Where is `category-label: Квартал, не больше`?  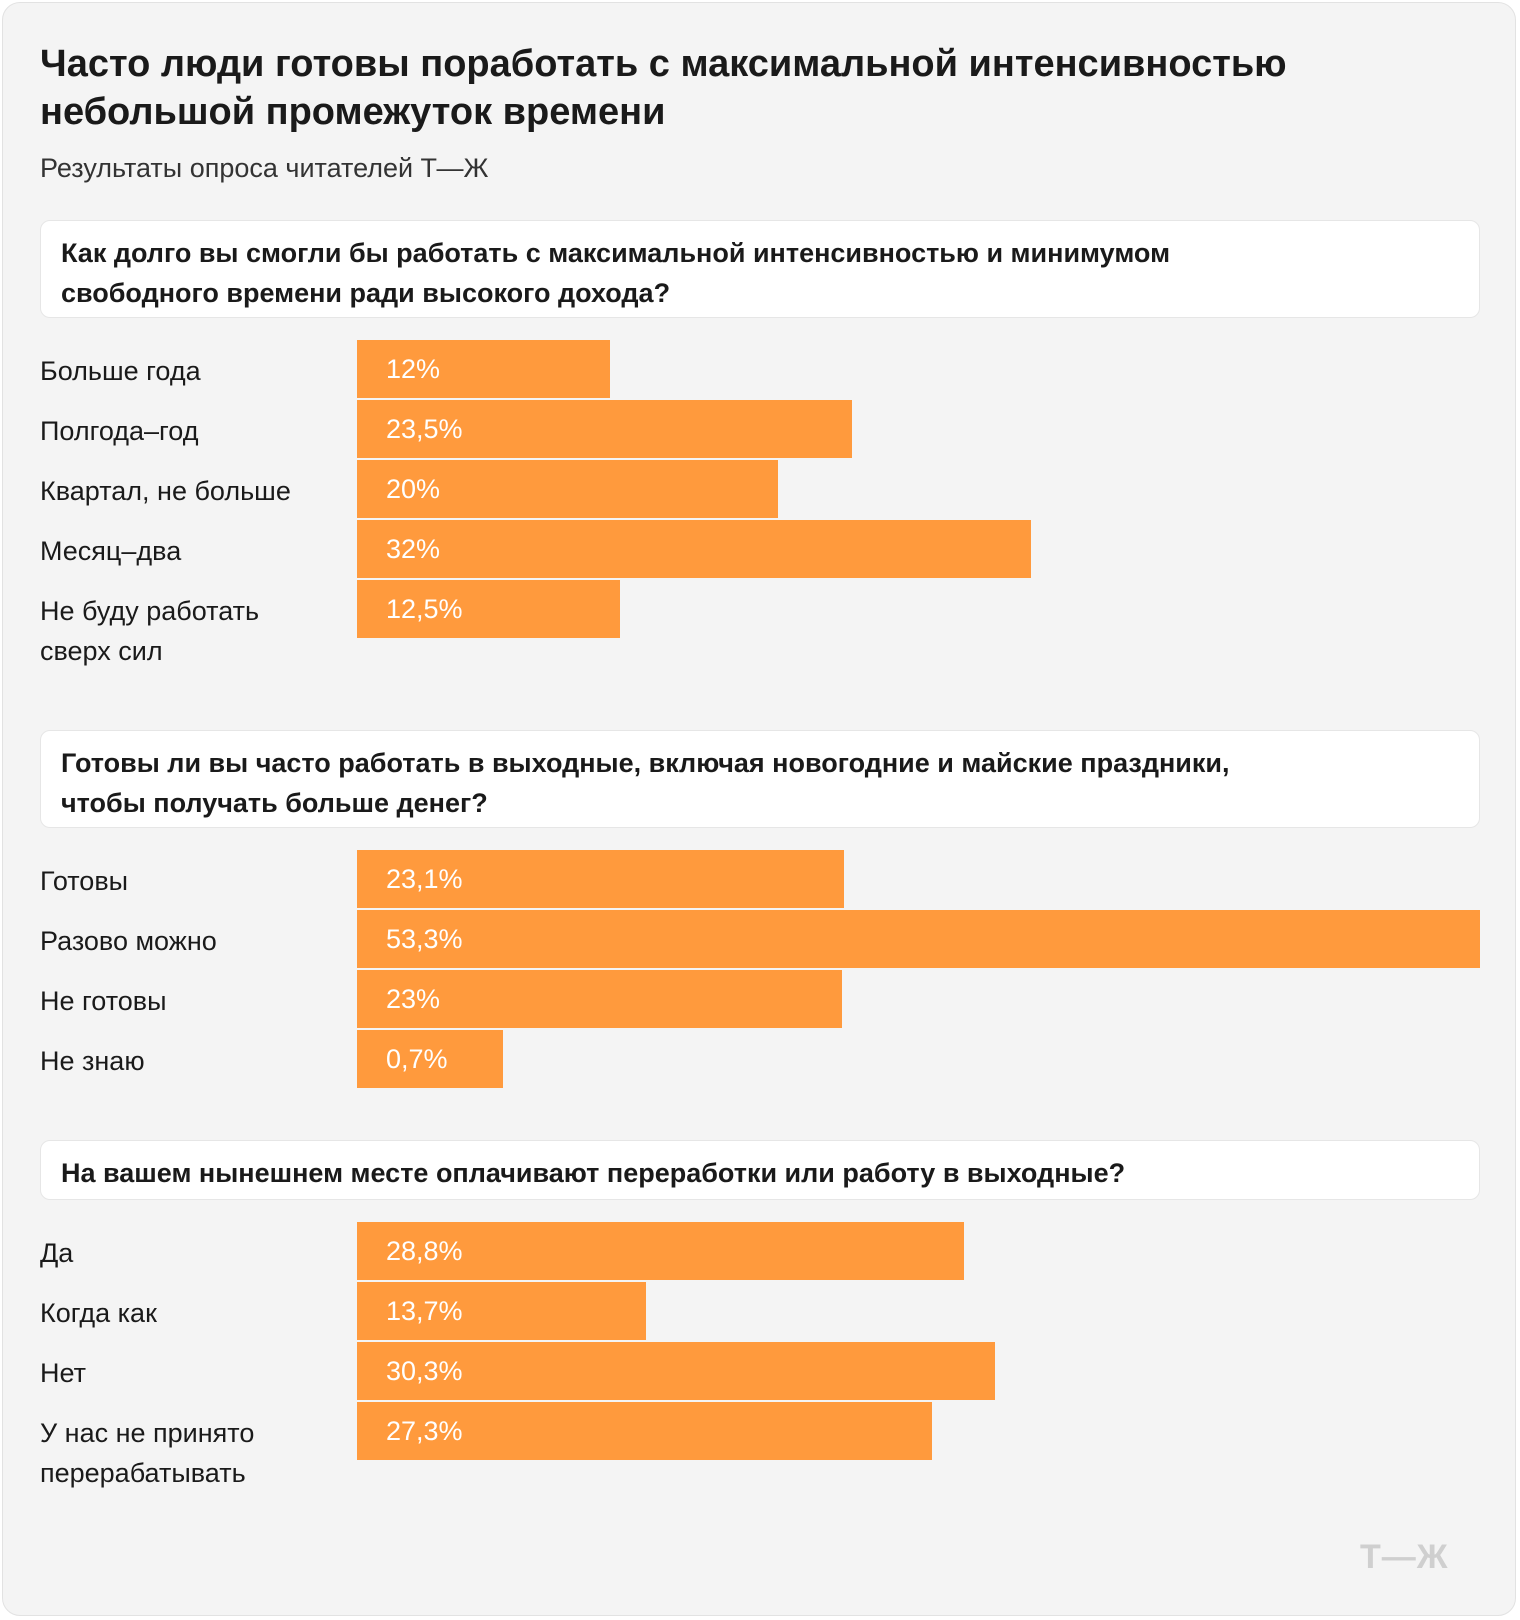 category-label: Квартал, не больше is located at coordinates (165, 491).